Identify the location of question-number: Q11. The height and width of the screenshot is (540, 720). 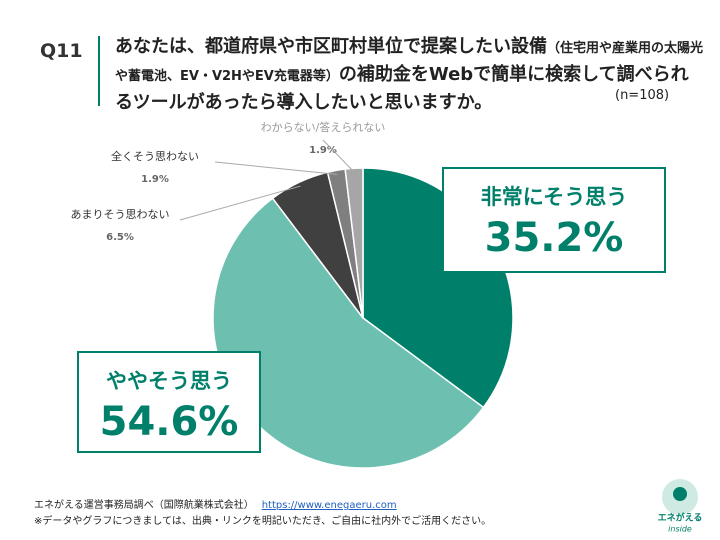
(61, 51).